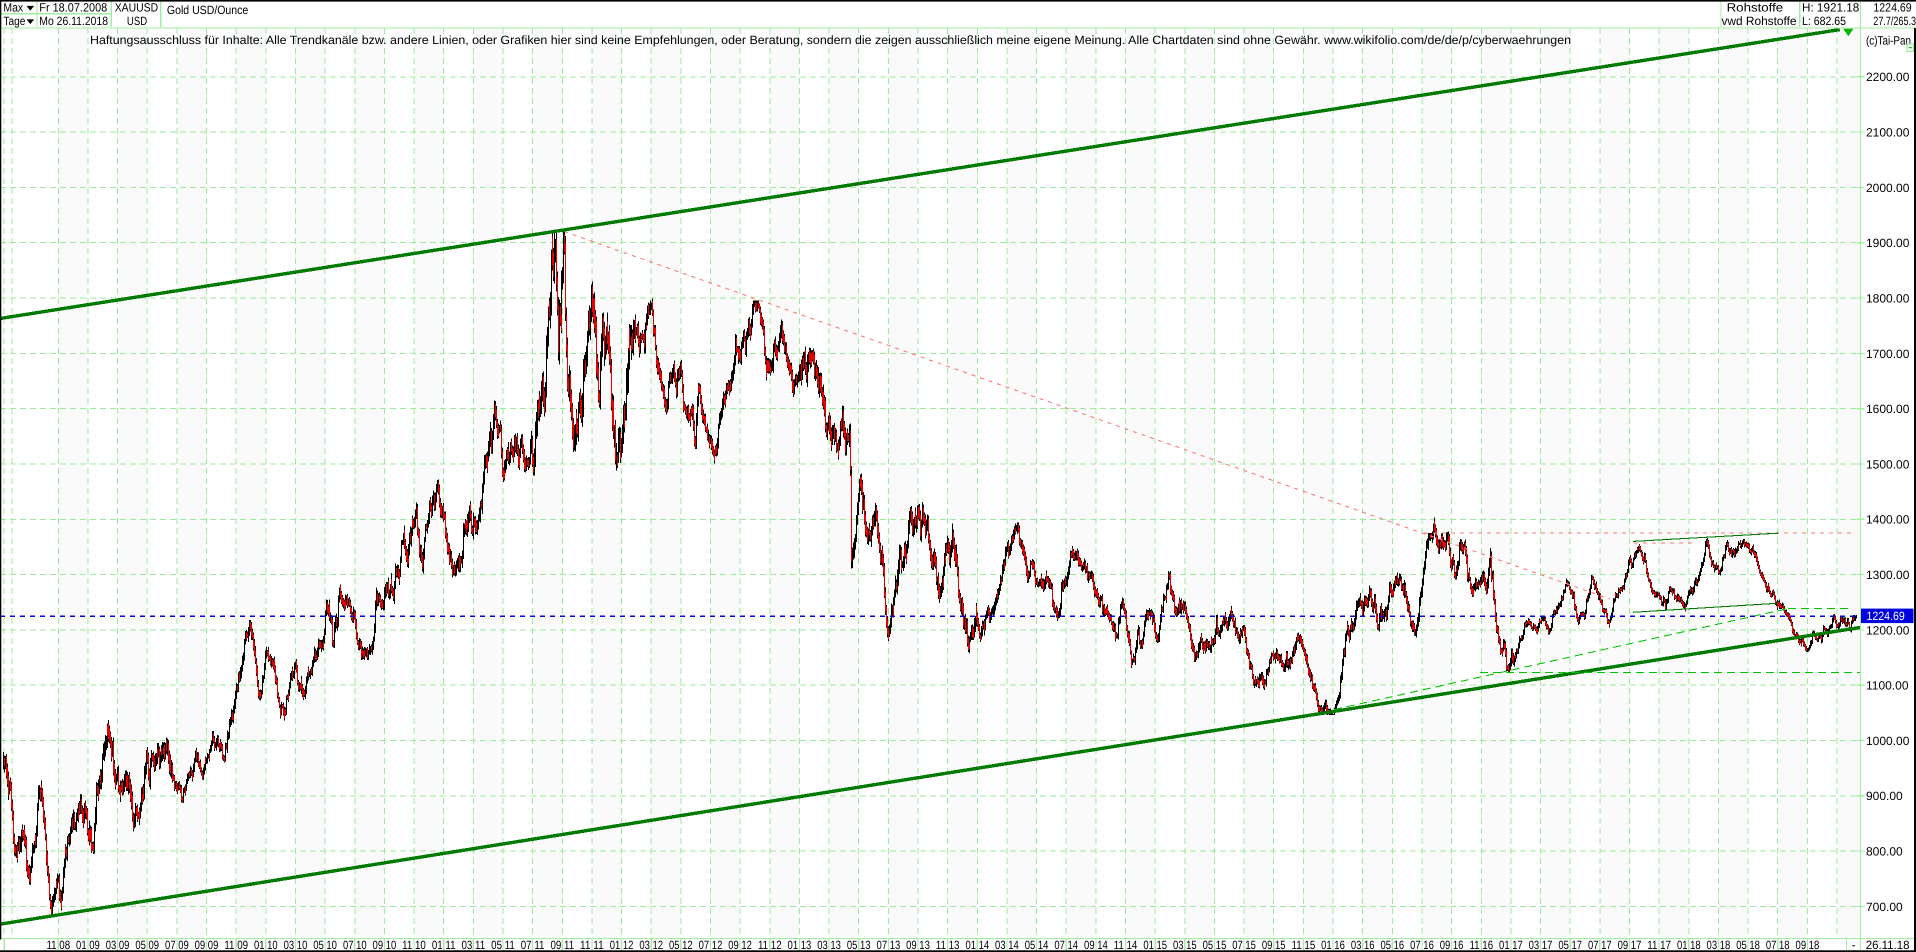 The width and height of the screenshot is (1916, 952). Describe the element at coordinates (1778, 945) in the screenshot. I see `svg-text: 07 18` at that location.